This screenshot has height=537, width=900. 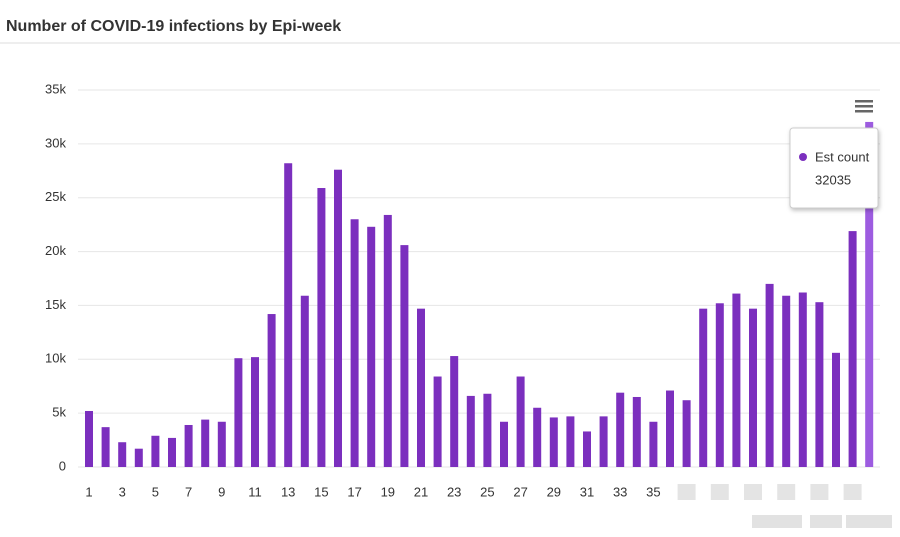 I want to click on x-tick-label: 3, so click(x=122, y=491).